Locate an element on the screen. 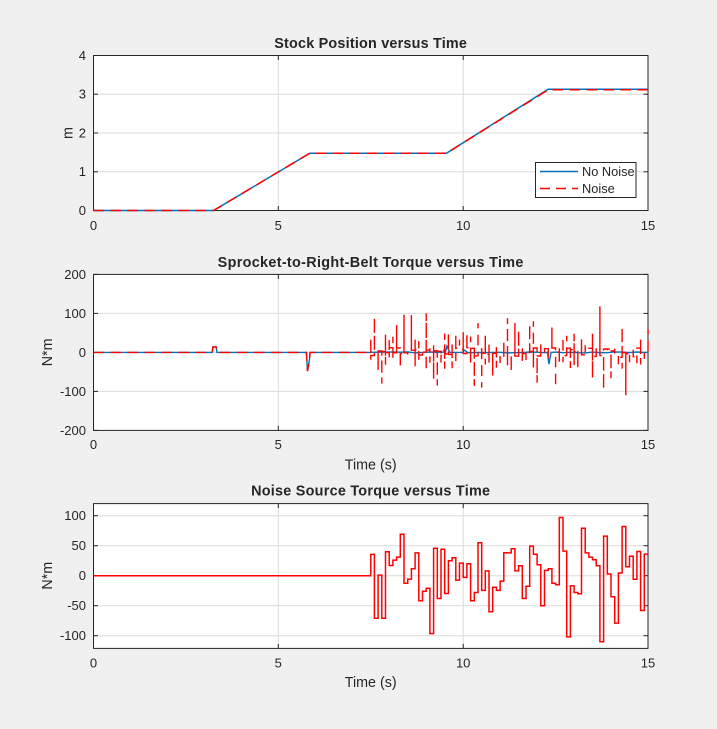 The image size is (717, 729). svg-text: 50 is located at coordinates (79, 545).